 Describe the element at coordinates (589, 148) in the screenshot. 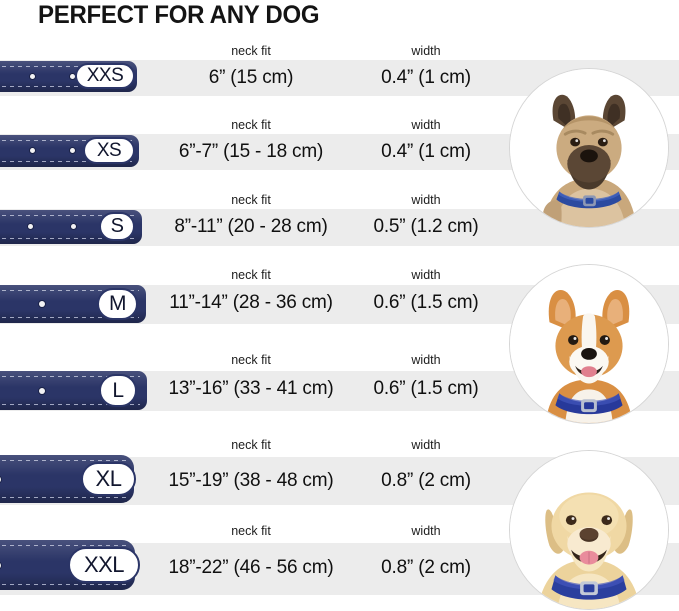

I see `cairn-terrier-photo` at that location.